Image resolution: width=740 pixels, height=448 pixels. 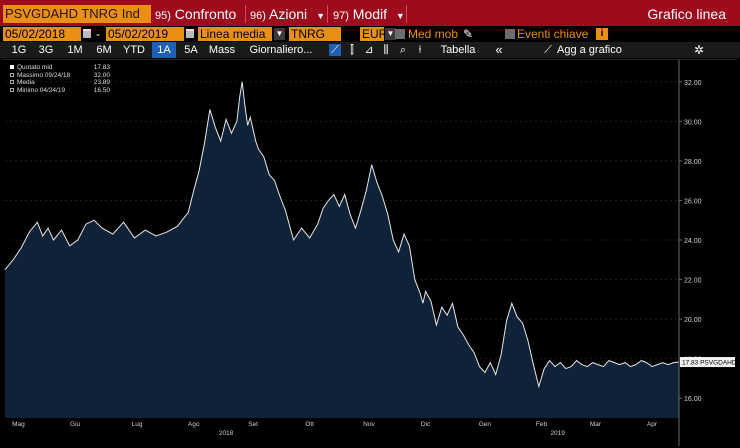 What do you see at coordinates (693, 320) in the screenshot?
I see `y-tick-label: 20.00` at bounding box center [693, 320].